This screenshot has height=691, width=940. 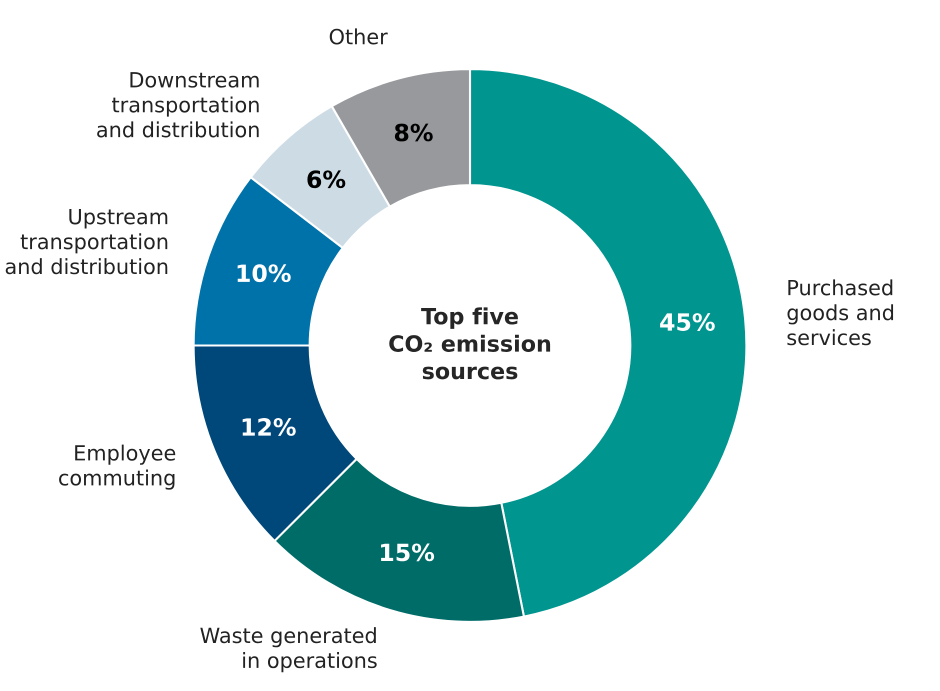 What do you see at coordinates (469, 343) in the screenshot?
I see `text: Top five CO₂ emission sources` at bounding box center [469, 343].